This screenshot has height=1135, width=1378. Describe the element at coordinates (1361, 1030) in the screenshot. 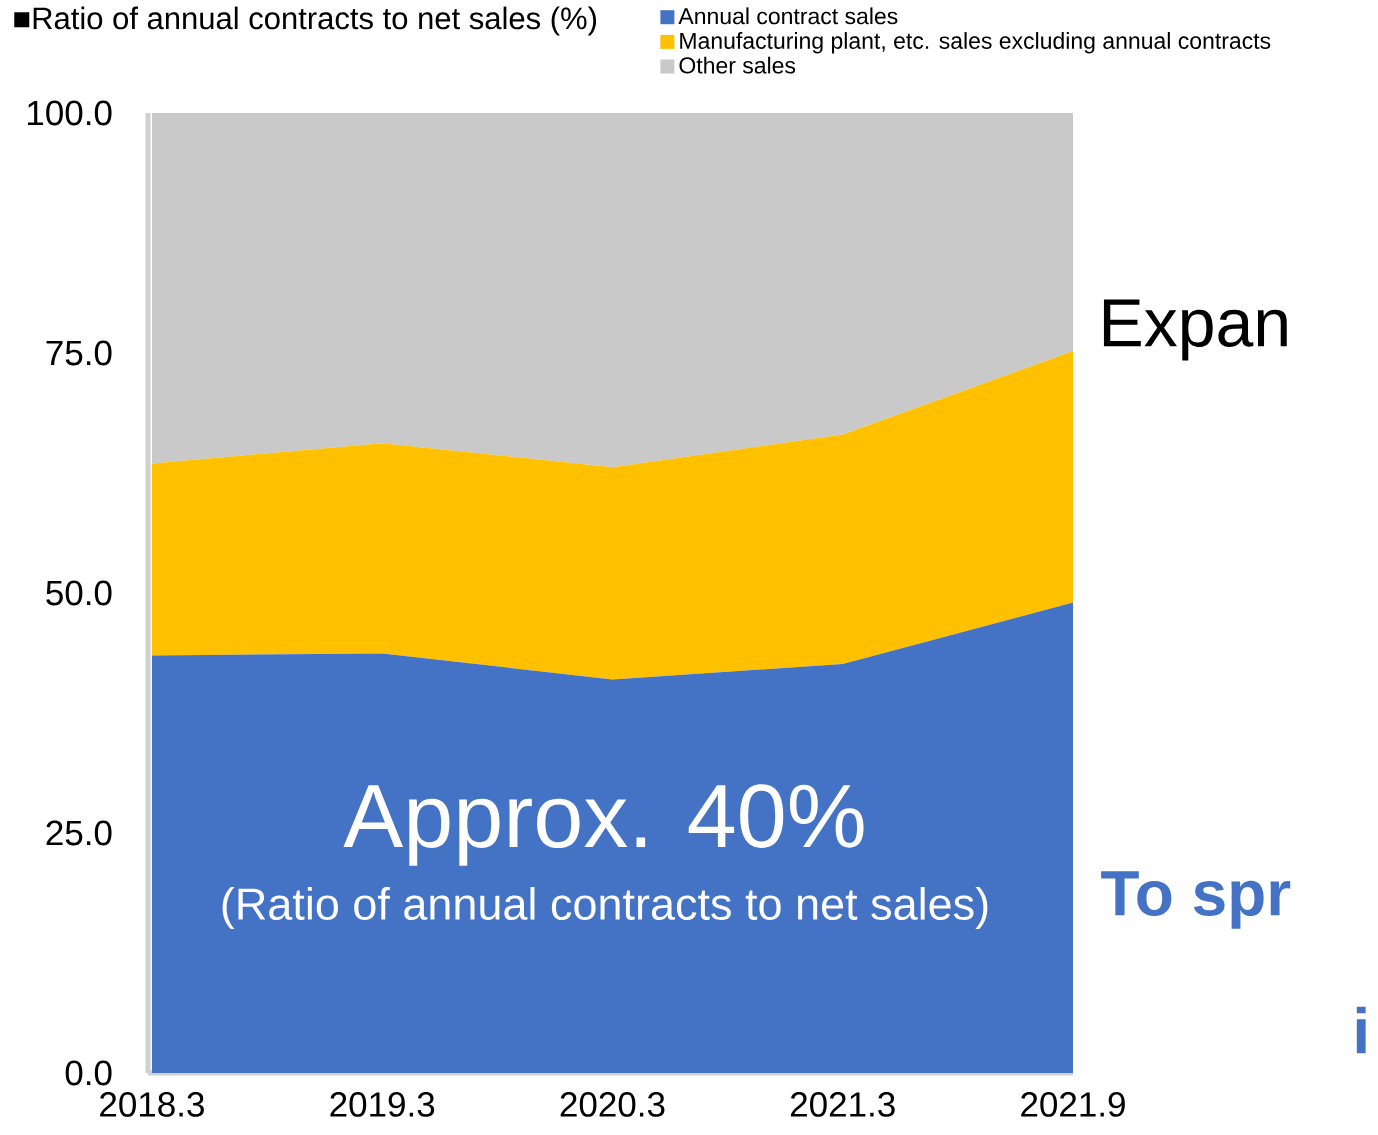

I see `text: i` at that location.